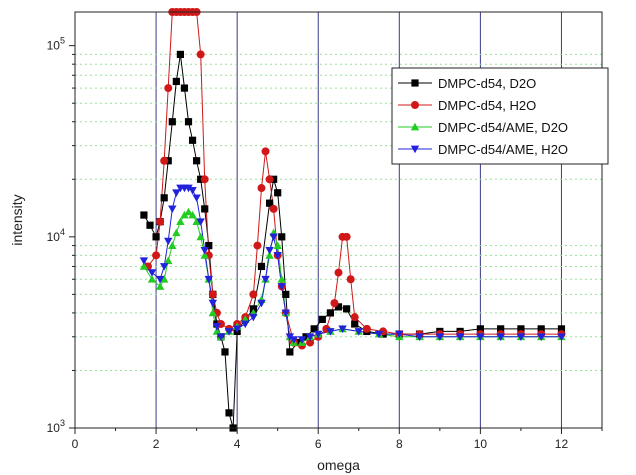 This screenshot has height=475, width=636. What do you see at coordinates (56, 235) in the screenshot?
I see `y-tick-label: 10⁴` at bounding box center [56, 235].